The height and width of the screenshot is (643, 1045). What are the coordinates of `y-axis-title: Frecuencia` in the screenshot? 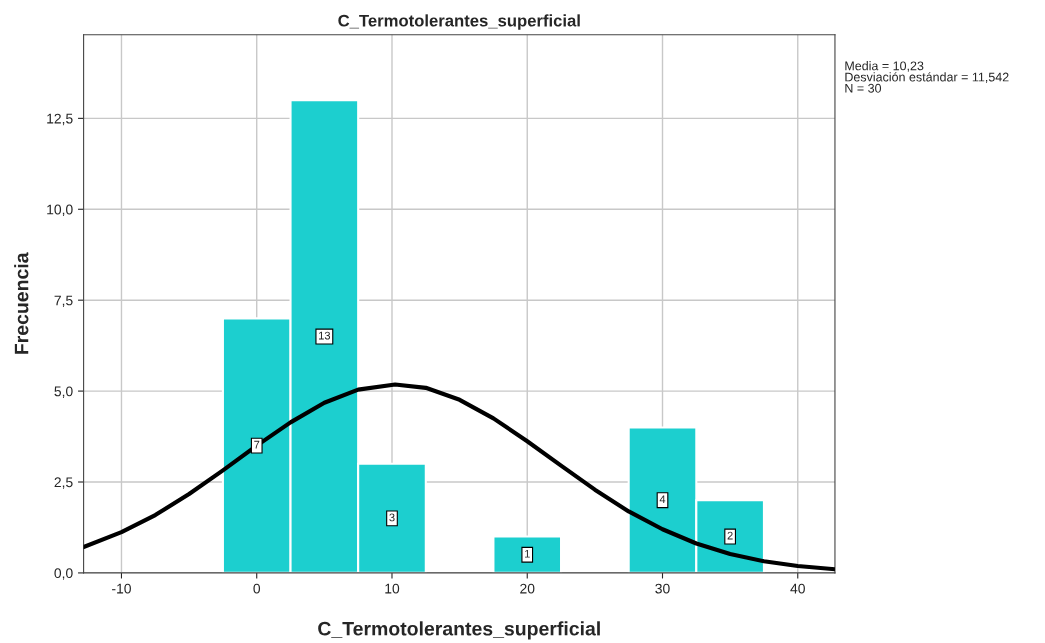 It's located at (21, 303).